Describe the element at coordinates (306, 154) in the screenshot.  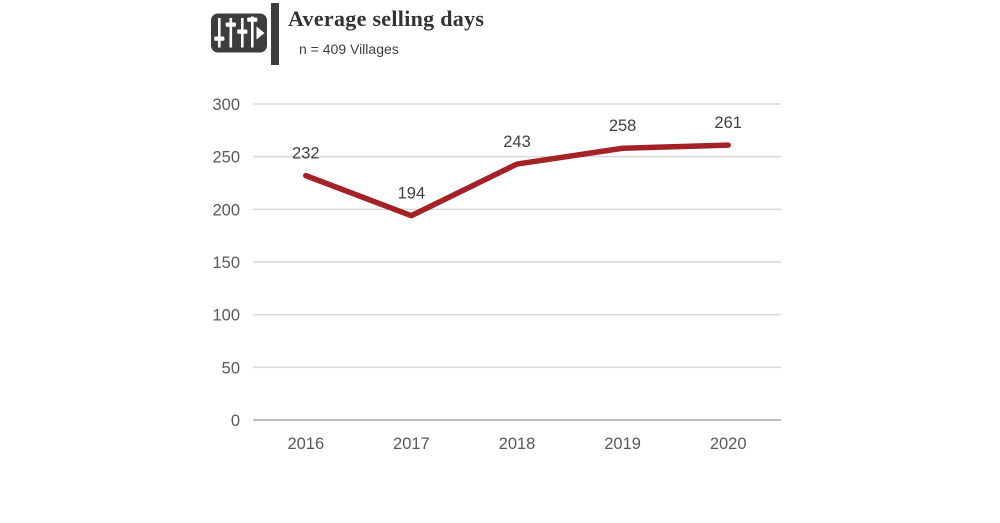
I see `data-label: 232` at that location.